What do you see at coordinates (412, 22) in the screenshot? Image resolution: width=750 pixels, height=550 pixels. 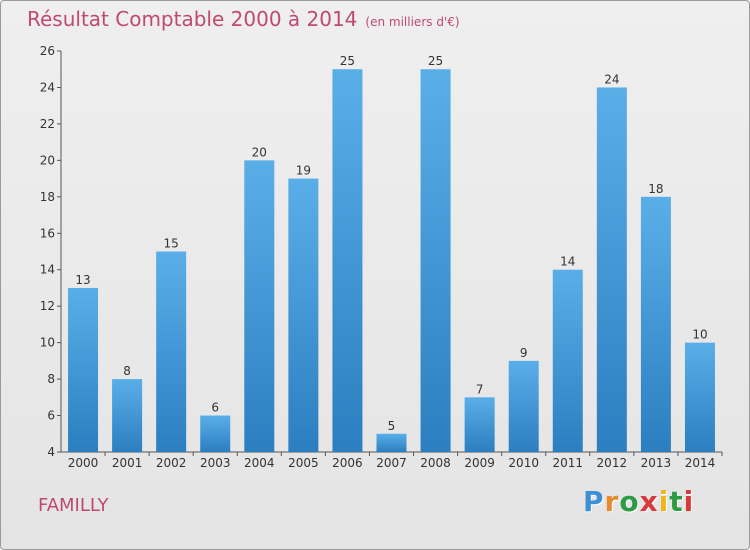 I see `chart-subtitle: (en milliers d'€)` at bounding box center [412, 22].